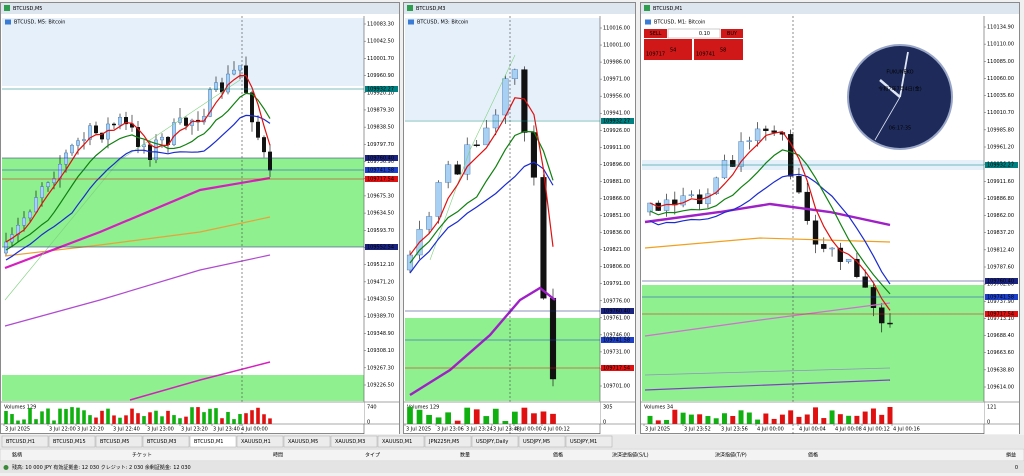 The height and width of the screenshot is (476, 1024). Describe the element at coordinates (512, 467) in the screenshot. I see `balance-row` at that location.